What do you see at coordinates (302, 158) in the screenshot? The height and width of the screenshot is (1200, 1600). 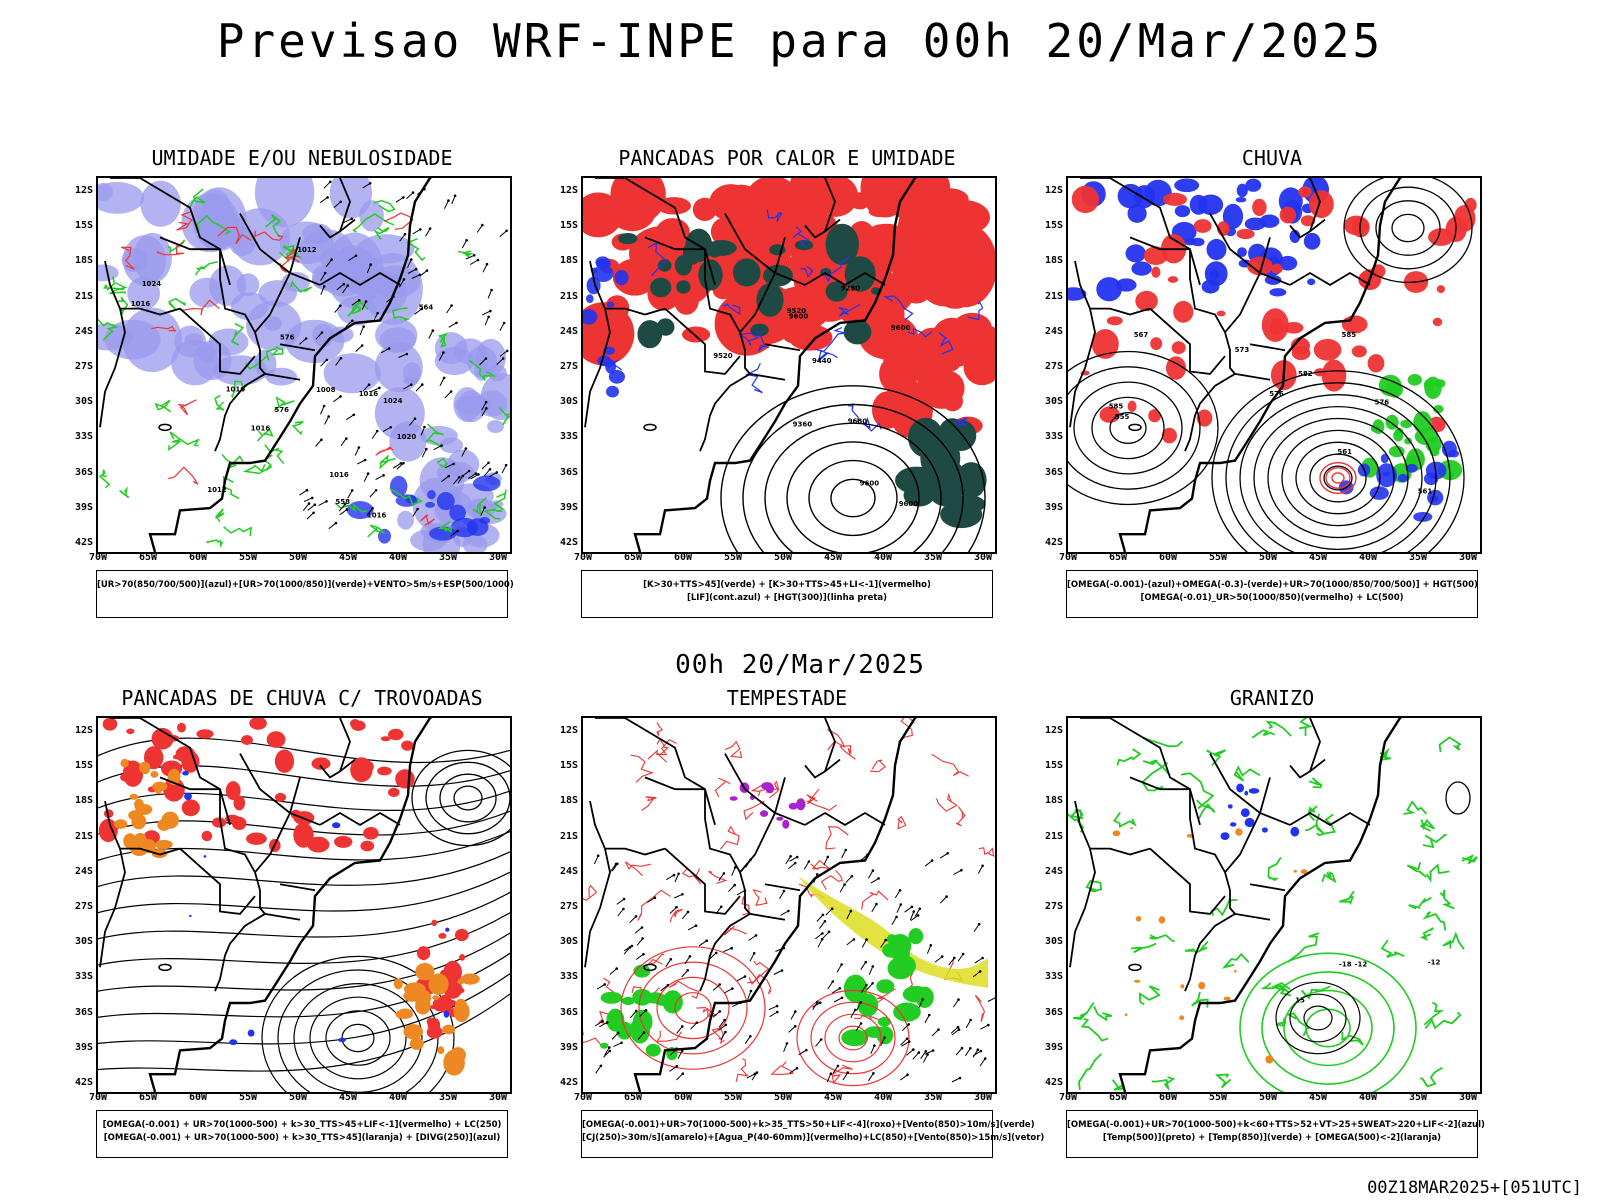 I see `panel-title: UMIDADE E/OU NEBULOSIDADE` at bounding box center [302, 158].